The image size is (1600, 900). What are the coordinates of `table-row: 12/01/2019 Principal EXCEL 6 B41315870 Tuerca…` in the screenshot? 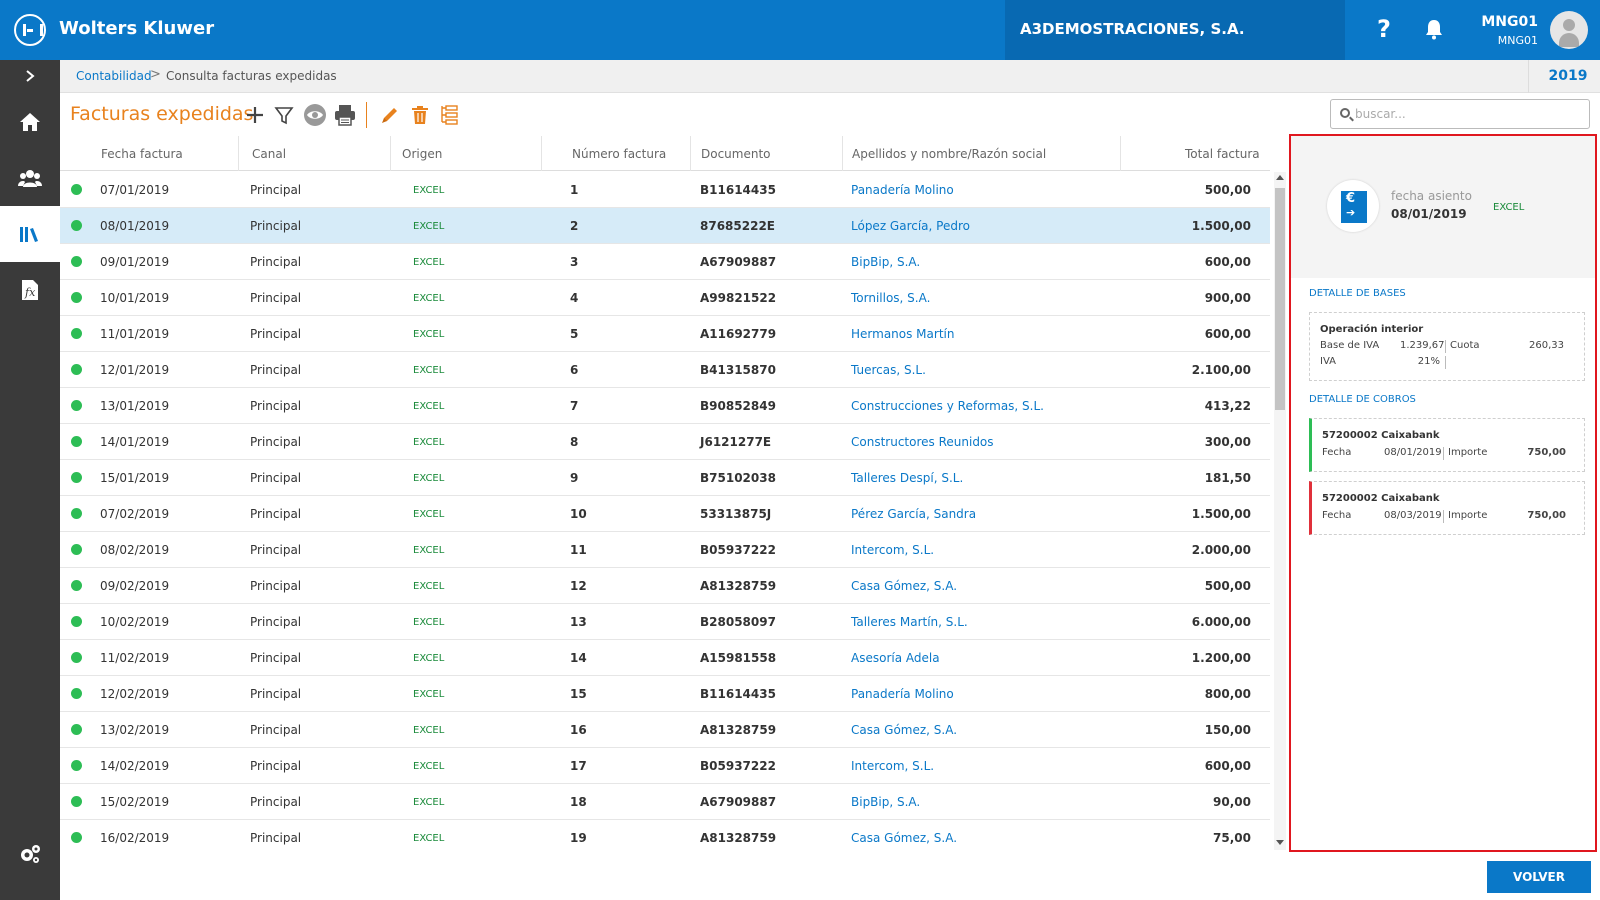 It's located at (665, 370).